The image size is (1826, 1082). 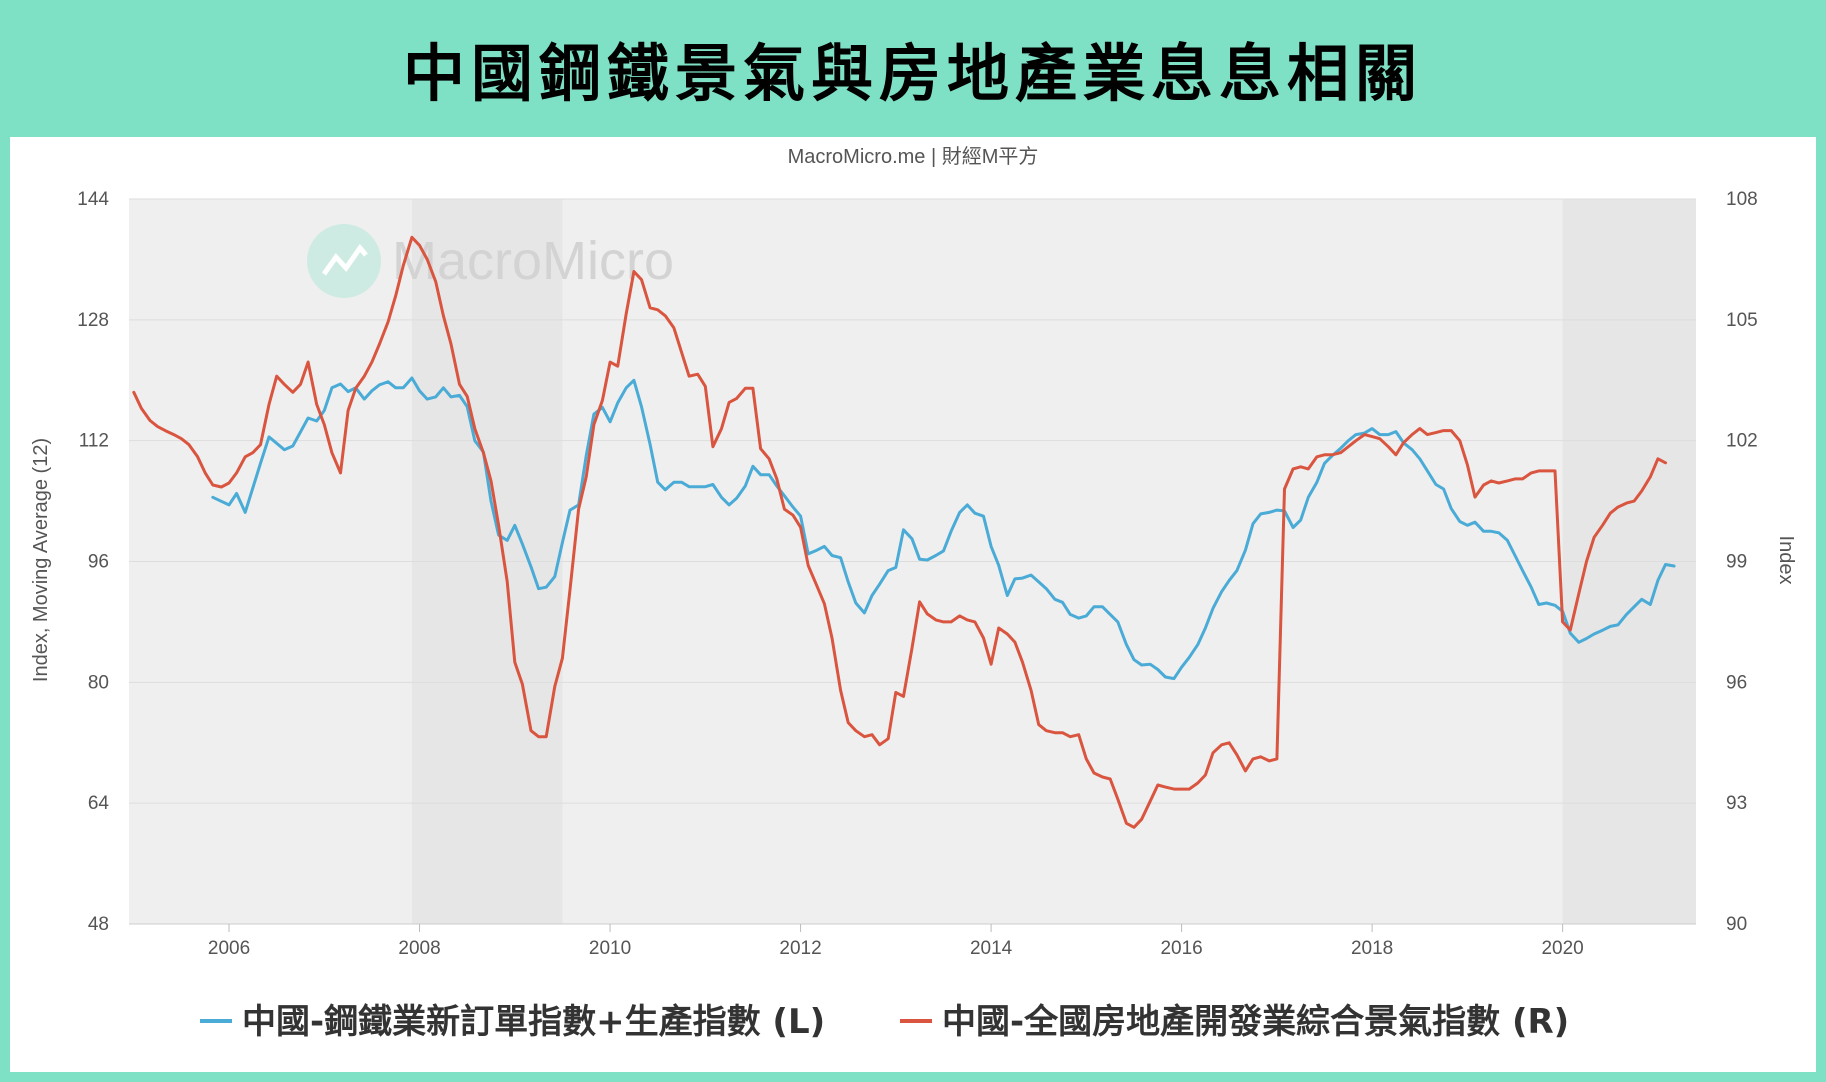 I want to click on watermark-logo-icon, so click(x=344, y=261).